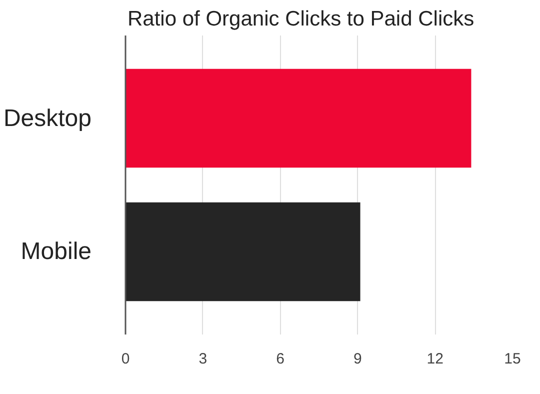 Image resolution: width=540 pixels, height=394 pixels. Describe the element at coordinates (358, 359) in the screenshot. I see `x-tick-label: 9` at that location.